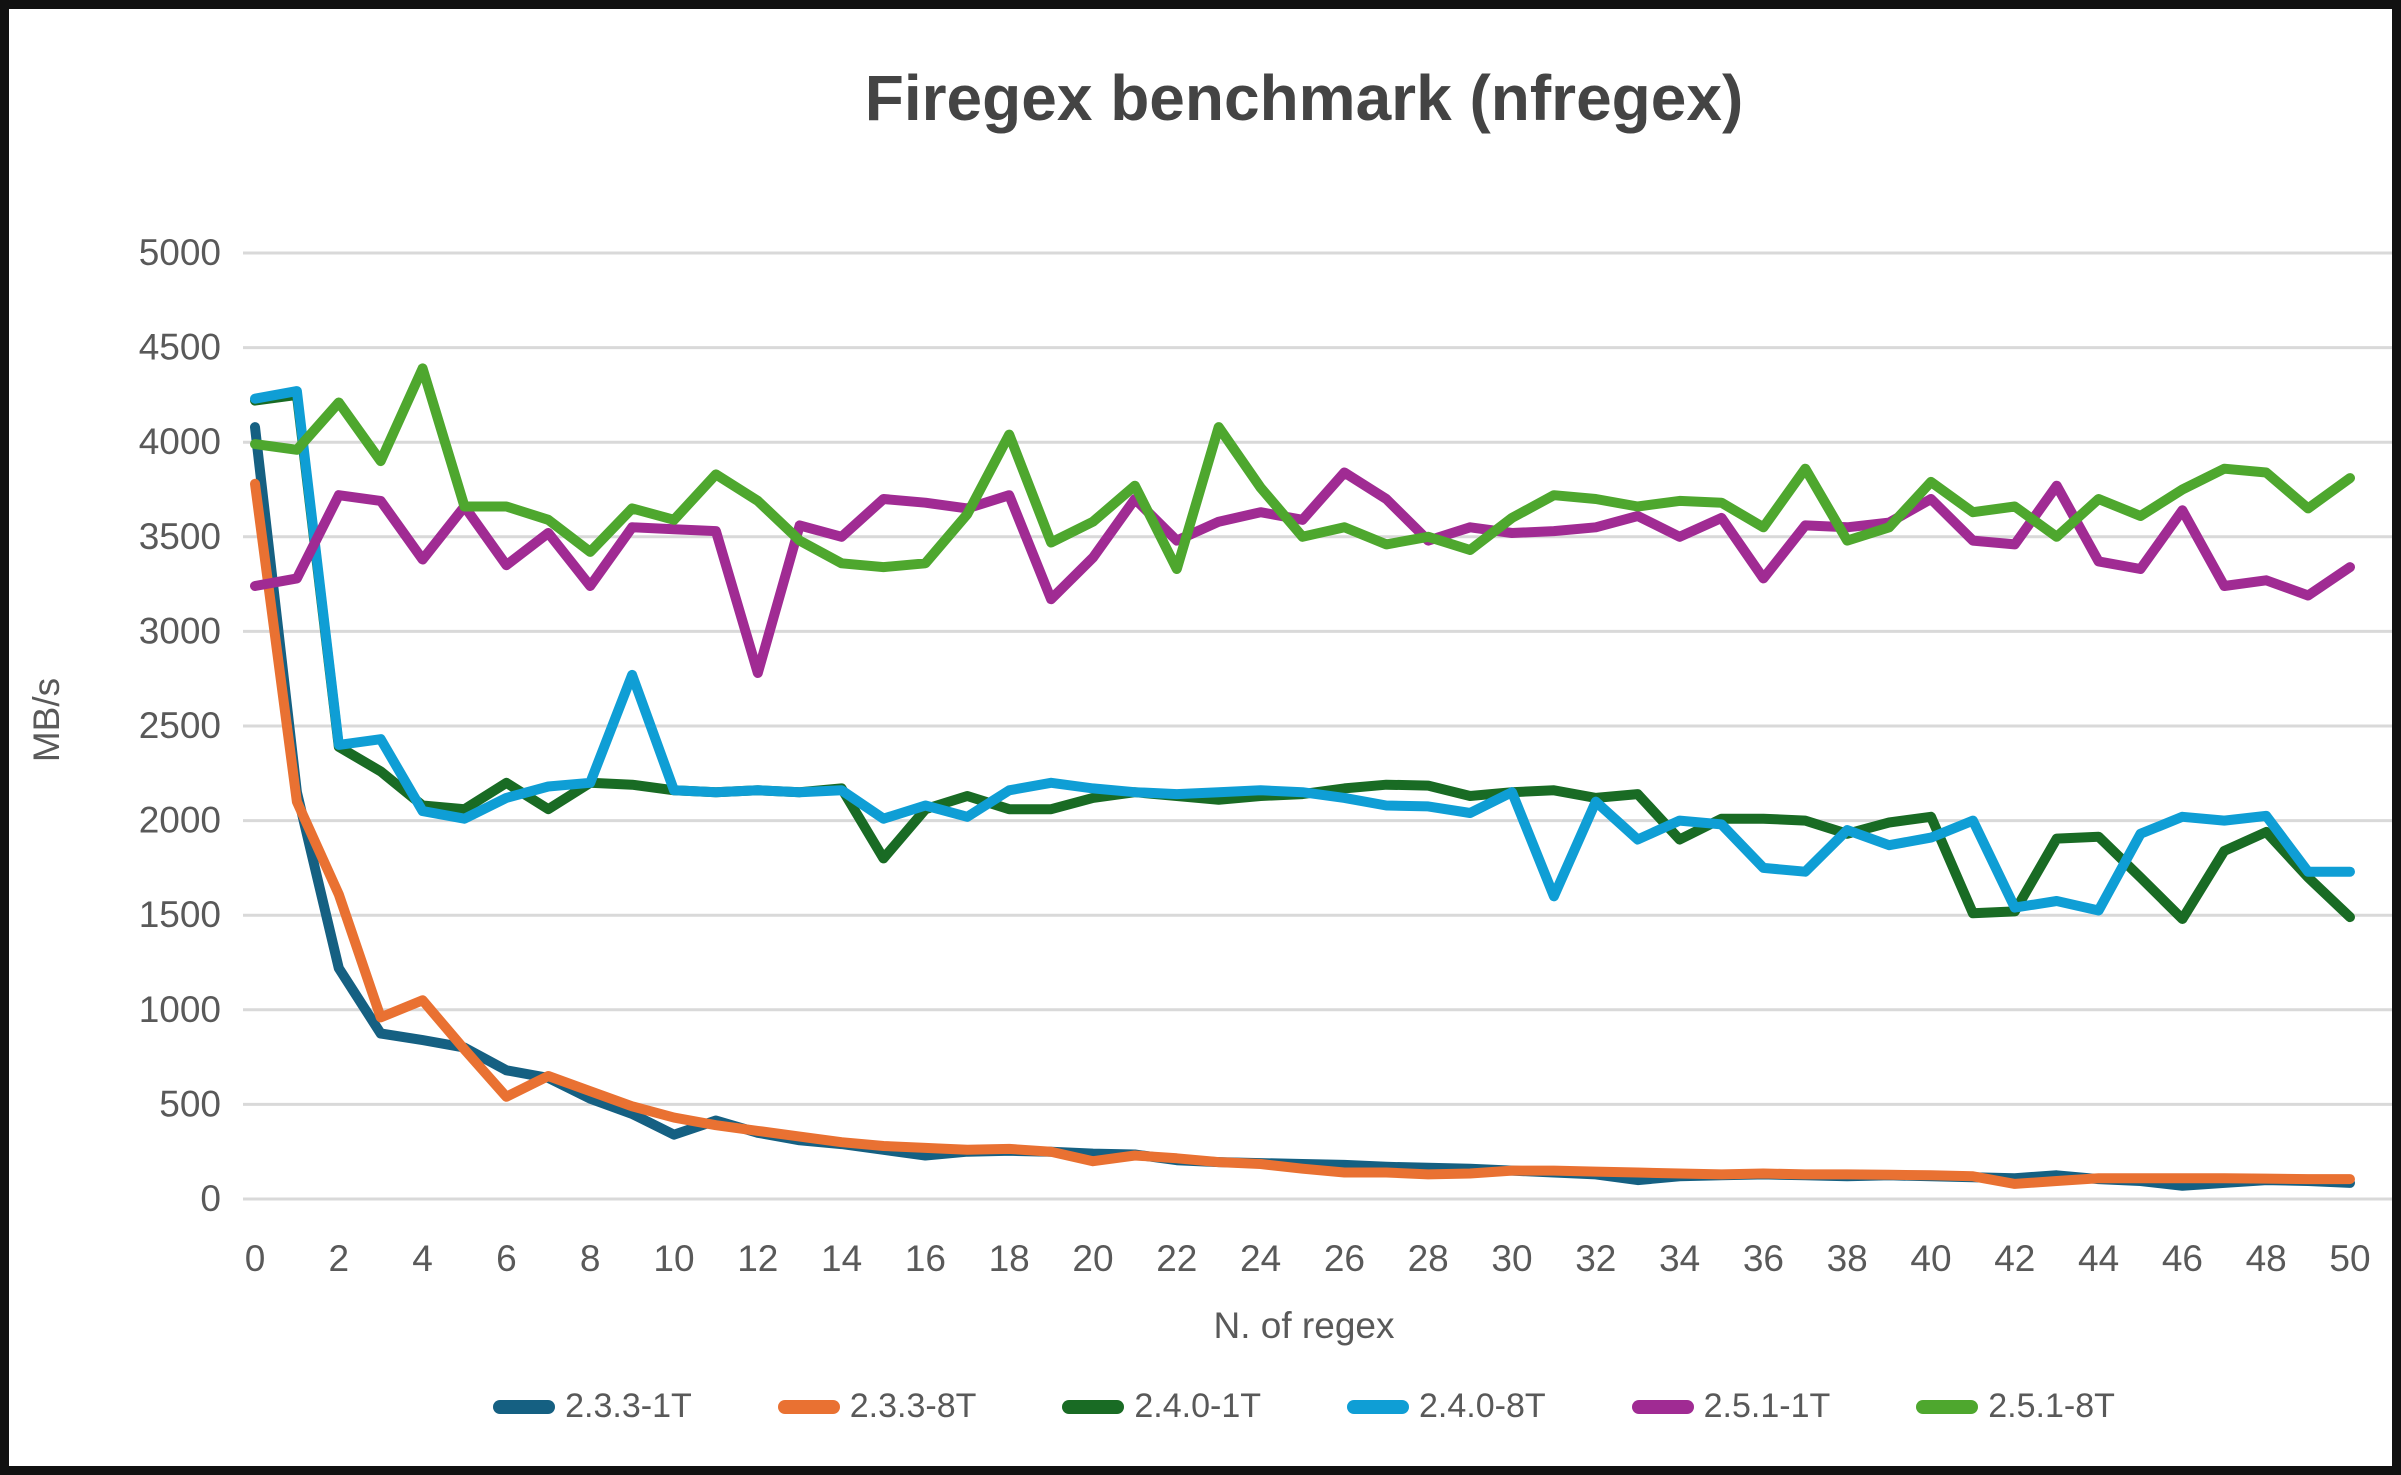 This screenshot has height=1475, width=2401. What do you see at coordinates (1428, 1258) in the screenshot?
I see `x-tick-label: 28` at bounding box center [1428, 1258].